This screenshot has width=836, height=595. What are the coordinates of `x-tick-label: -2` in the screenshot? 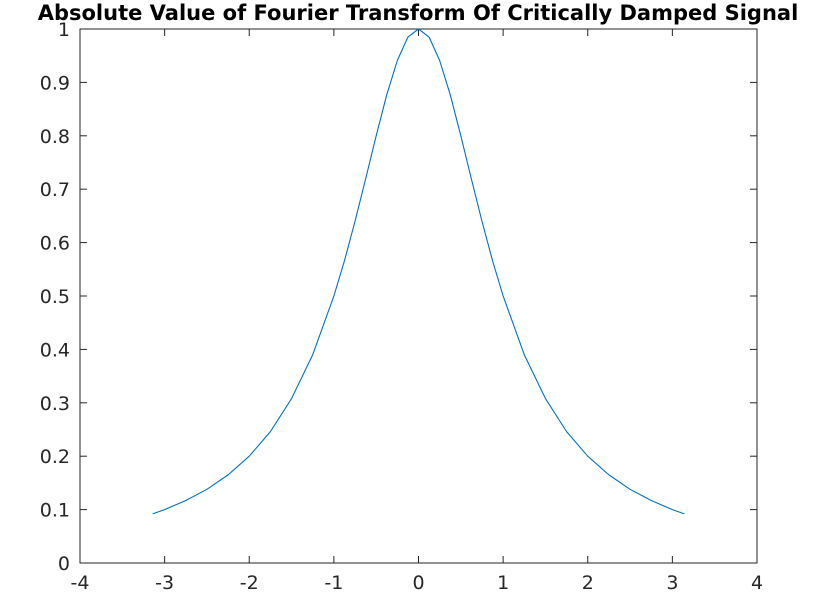 It's located at (249, 583).